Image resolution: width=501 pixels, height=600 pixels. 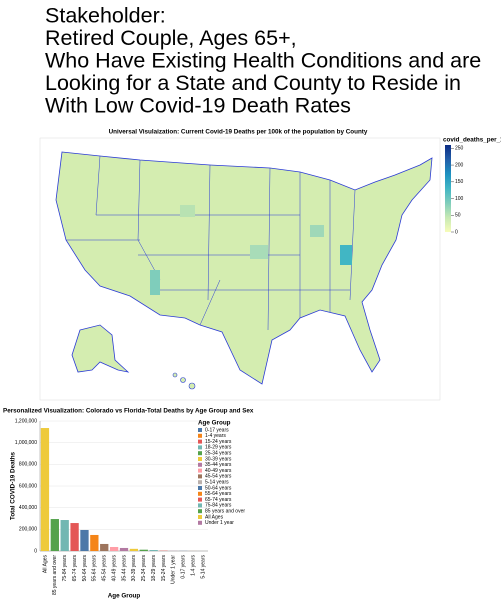 What do you see at coordinates (448, 188) in the screenshot?
I see `colorbar` at bounding box center [448, 188].